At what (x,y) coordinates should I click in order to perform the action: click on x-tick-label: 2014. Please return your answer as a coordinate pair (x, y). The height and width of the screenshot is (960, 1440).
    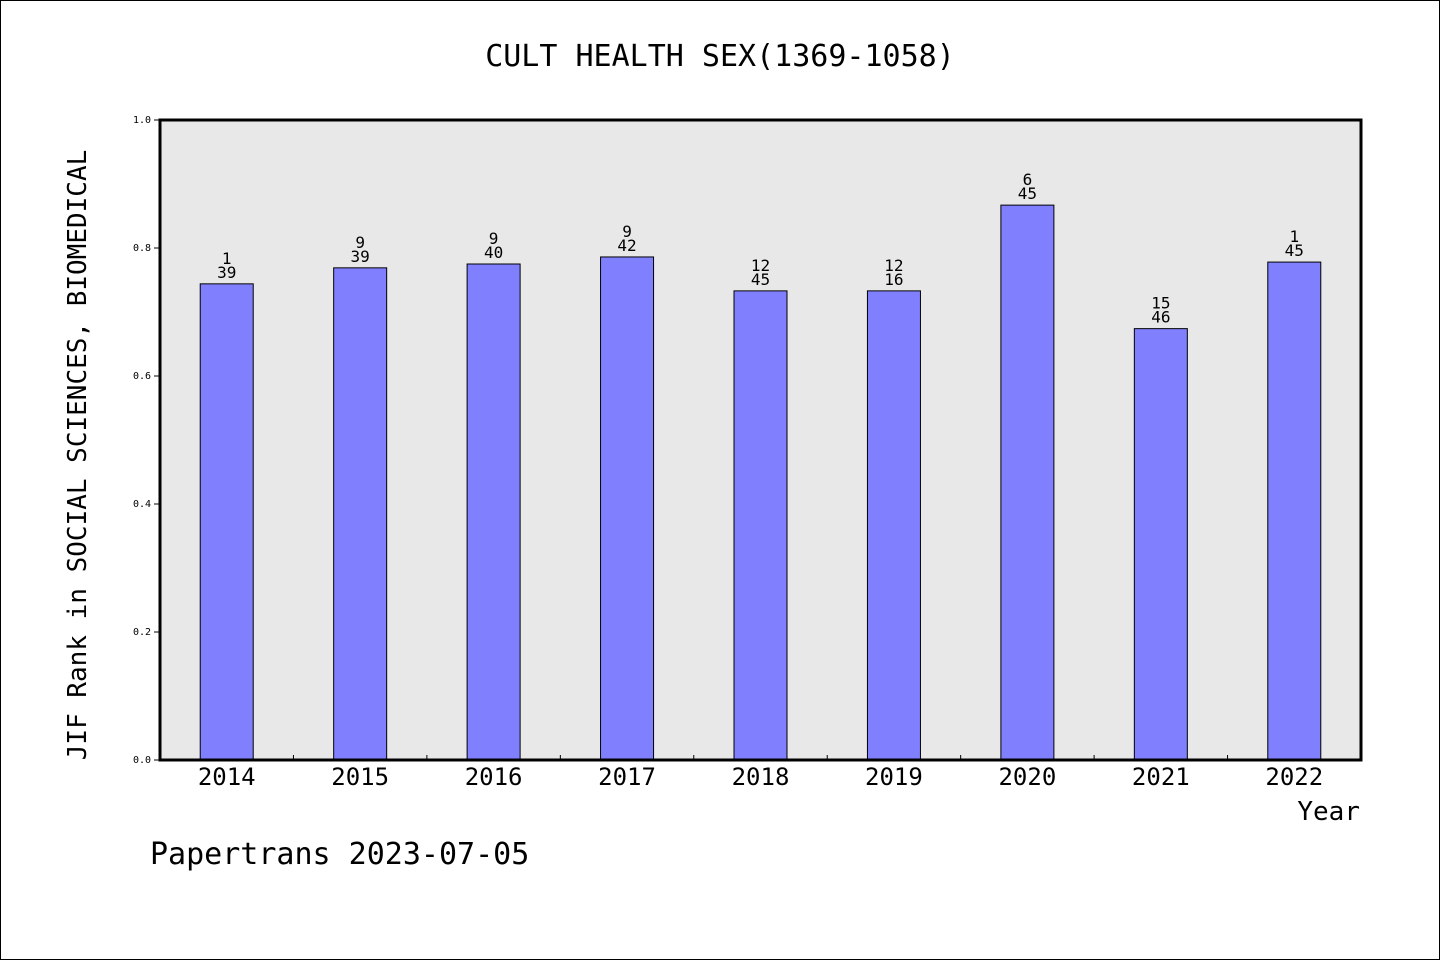
    Looking at the image, I should click on (227, 777).